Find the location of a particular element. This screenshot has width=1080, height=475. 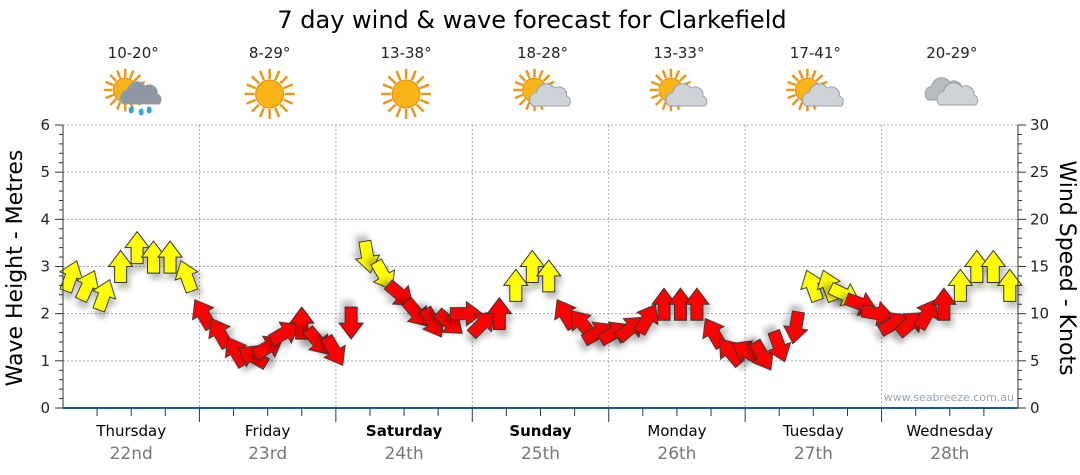

temperature-range: 17-41° is located at coordinates (815, 53).